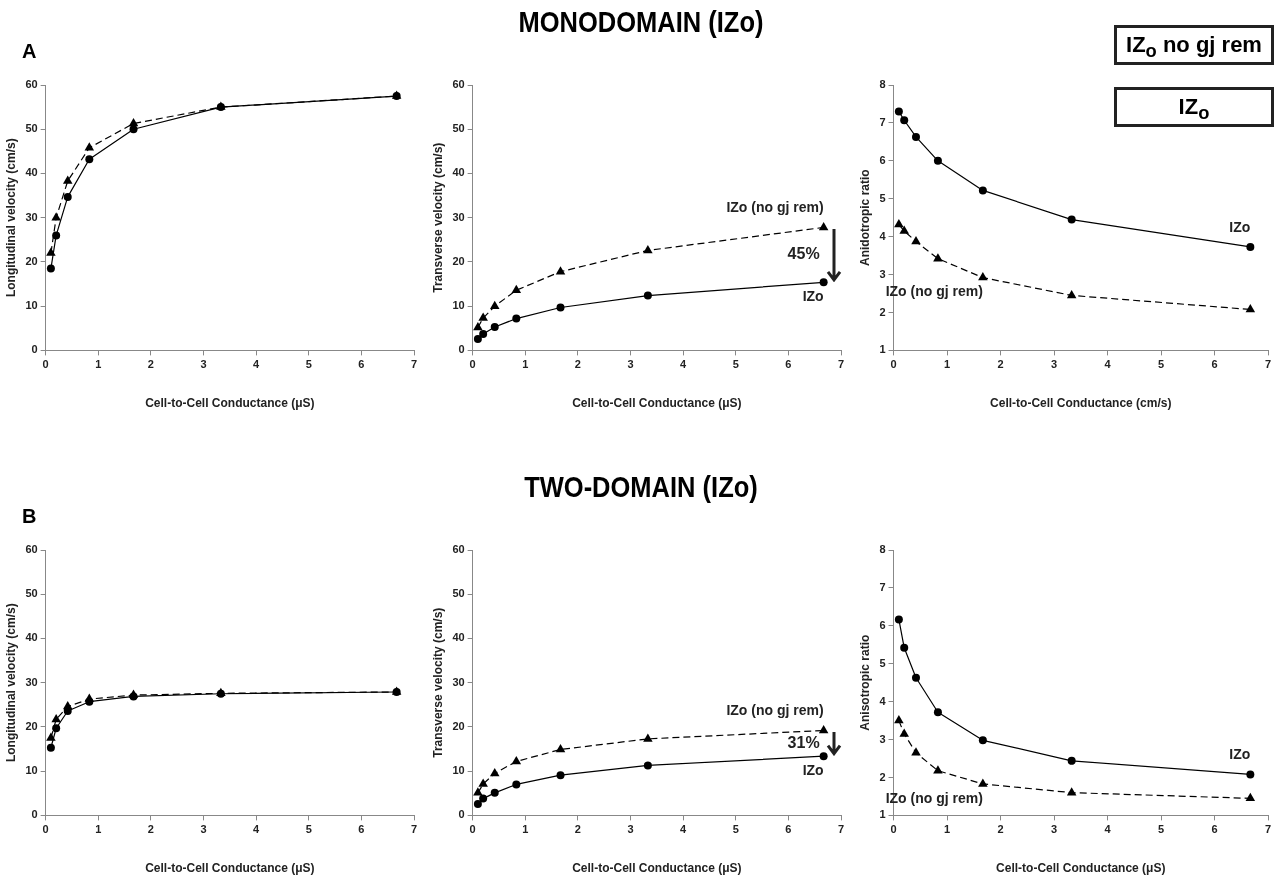 The width and height of the screenshot is (1283, 891). Describe the element at coordinates (29, 516) in the screenshot. I see `text: B` at that location.